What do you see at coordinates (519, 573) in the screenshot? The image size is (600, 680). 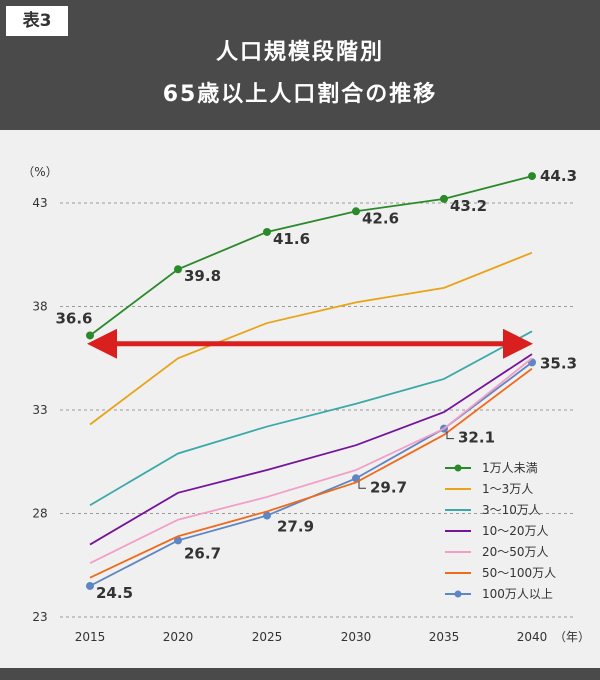 I see `legend-label: 50～100万人` at bounding box center [519, 573].